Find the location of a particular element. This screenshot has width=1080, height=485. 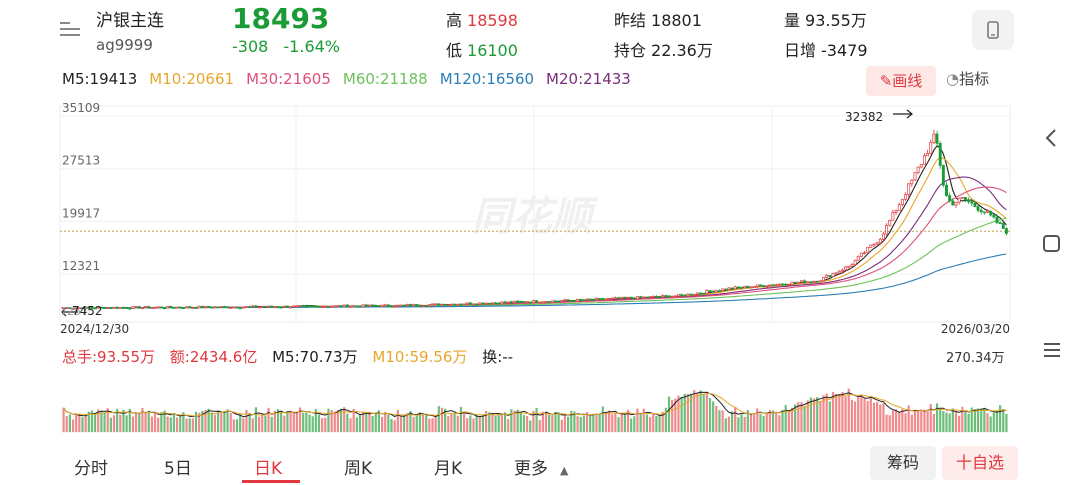

add-watchlist-button: 十自选 is located at coordinates (980, 463).